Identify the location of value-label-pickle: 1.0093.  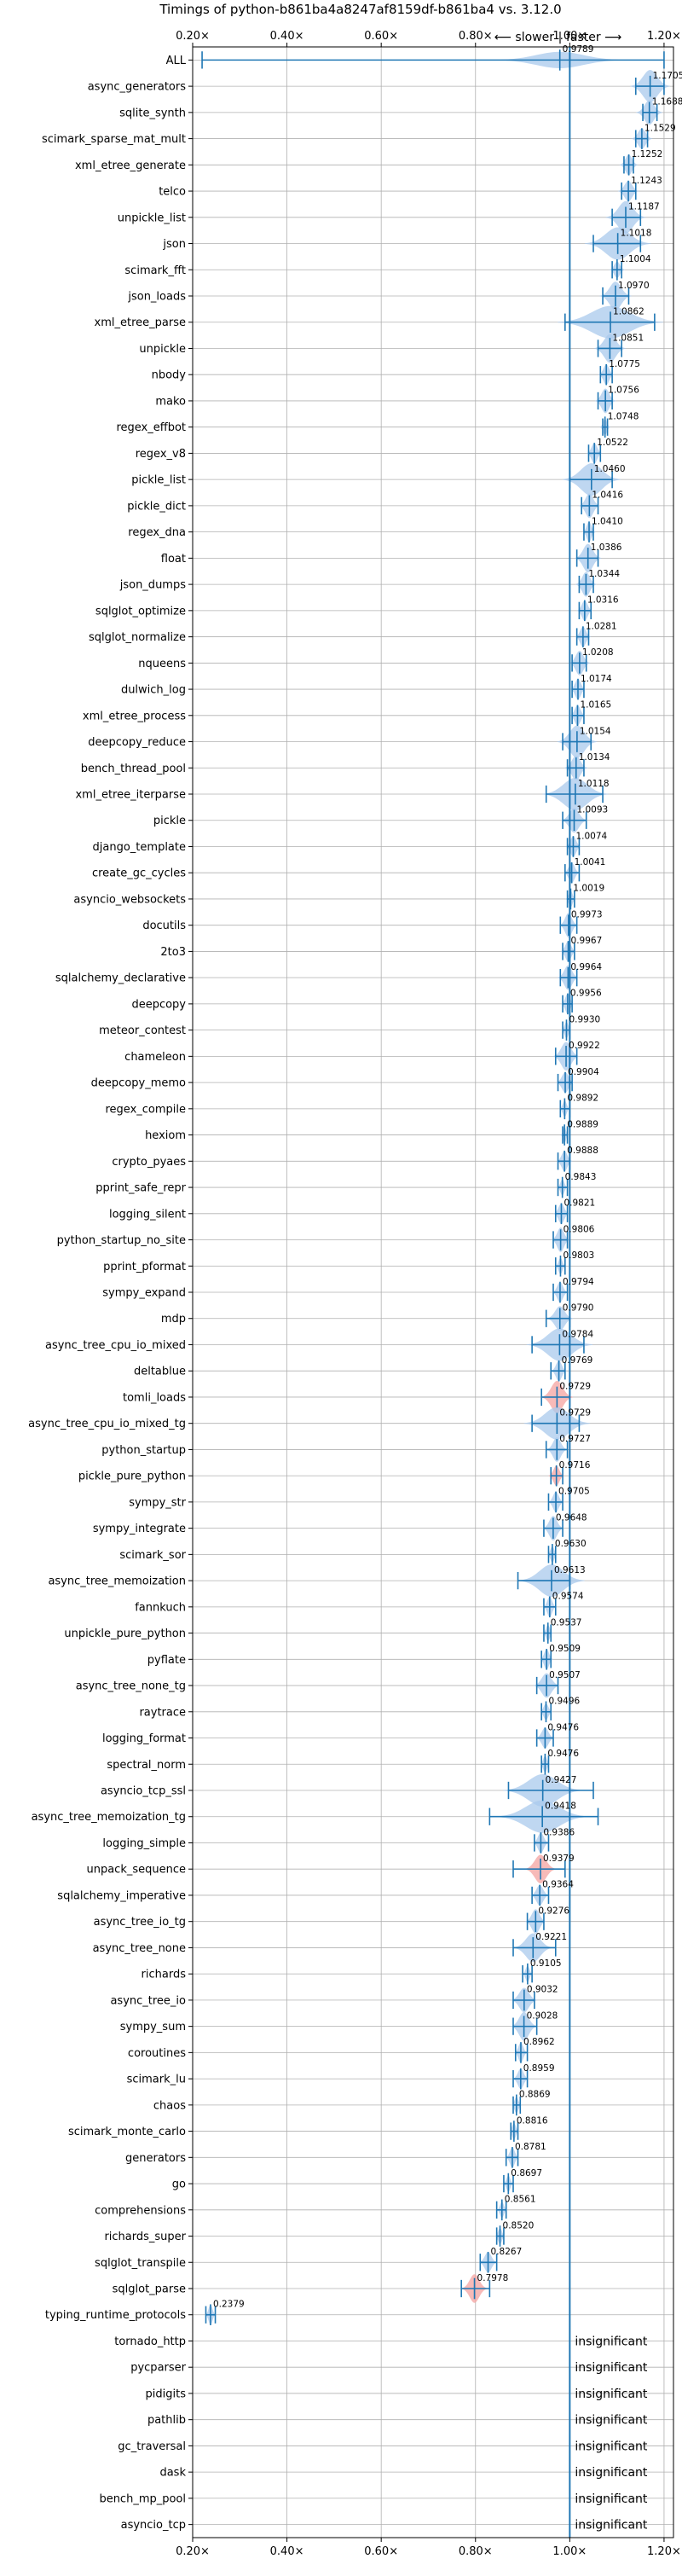
(592, 810).